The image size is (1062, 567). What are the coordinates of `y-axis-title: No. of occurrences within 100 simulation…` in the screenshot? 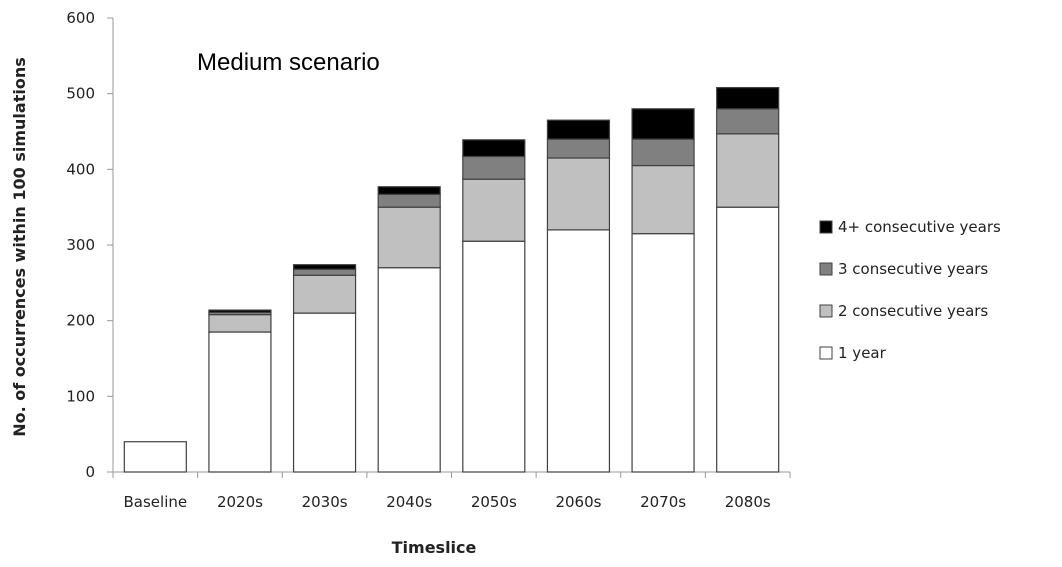 It's located at (19, 246).